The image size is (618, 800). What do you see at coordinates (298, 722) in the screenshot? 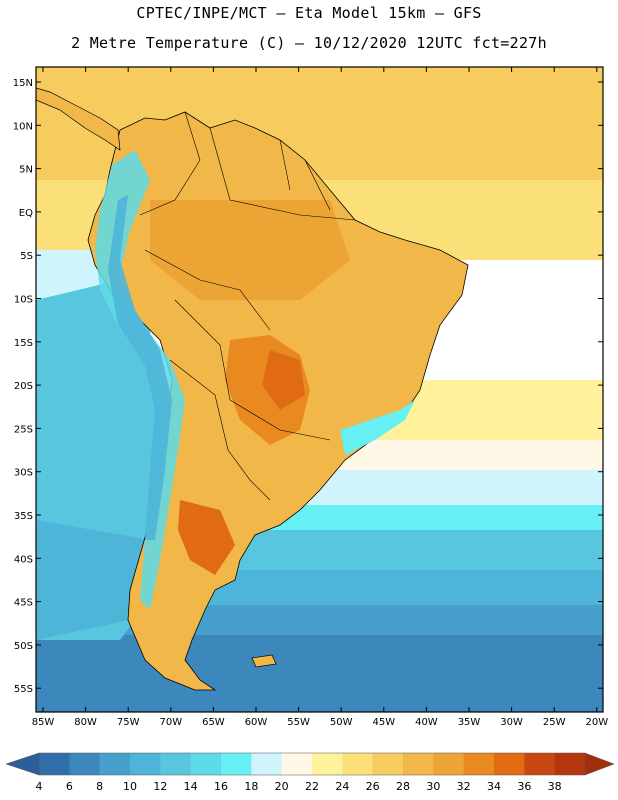
I see `lon-label: 55W` at bounding box center [298, 722].